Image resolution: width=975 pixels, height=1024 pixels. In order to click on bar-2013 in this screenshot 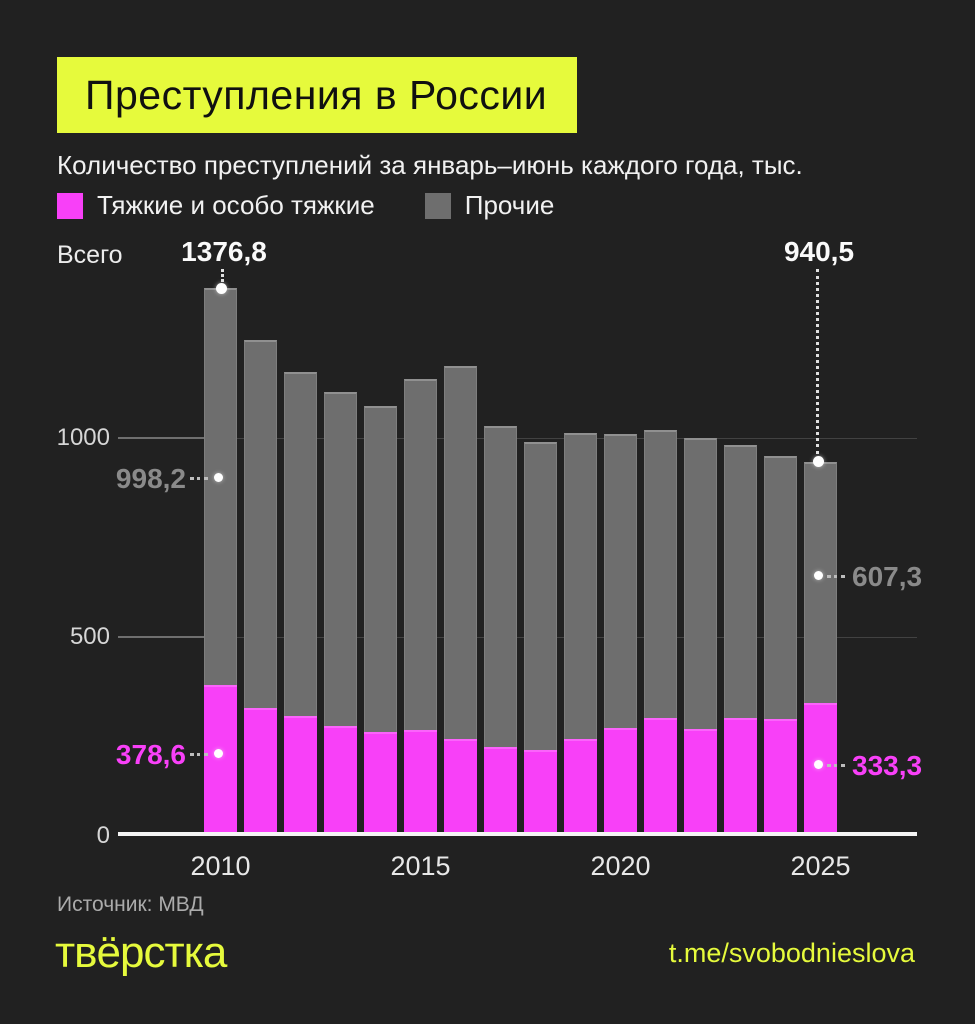, I will do `click(340, 613)`.